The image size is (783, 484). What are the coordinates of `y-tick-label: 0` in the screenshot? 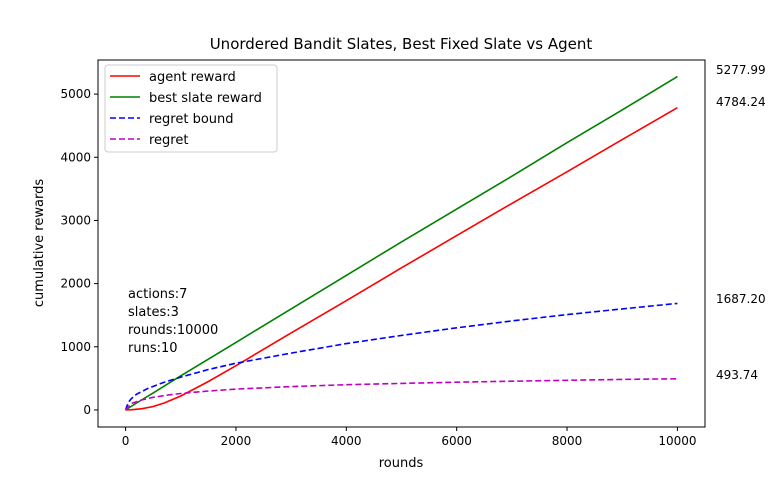 It's located at (87, 410).